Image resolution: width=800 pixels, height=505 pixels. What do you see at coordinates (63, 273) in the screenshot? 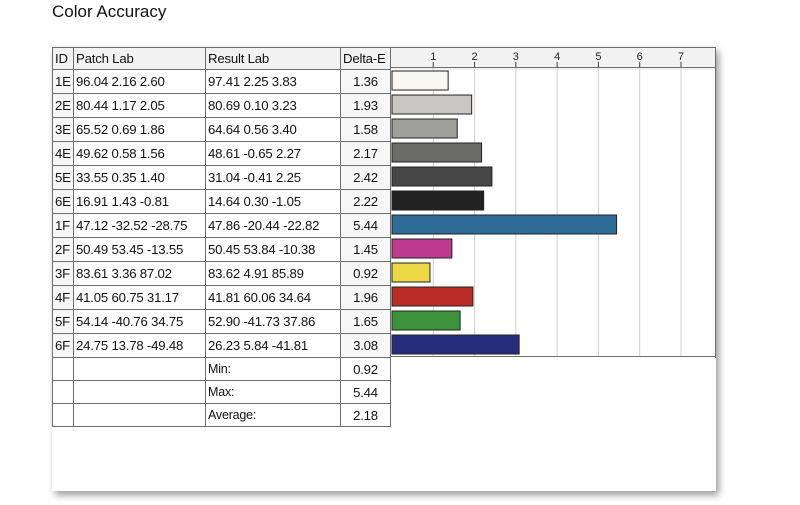
I see `patch-id-cell: 3F` at bounding box center [63, 273].